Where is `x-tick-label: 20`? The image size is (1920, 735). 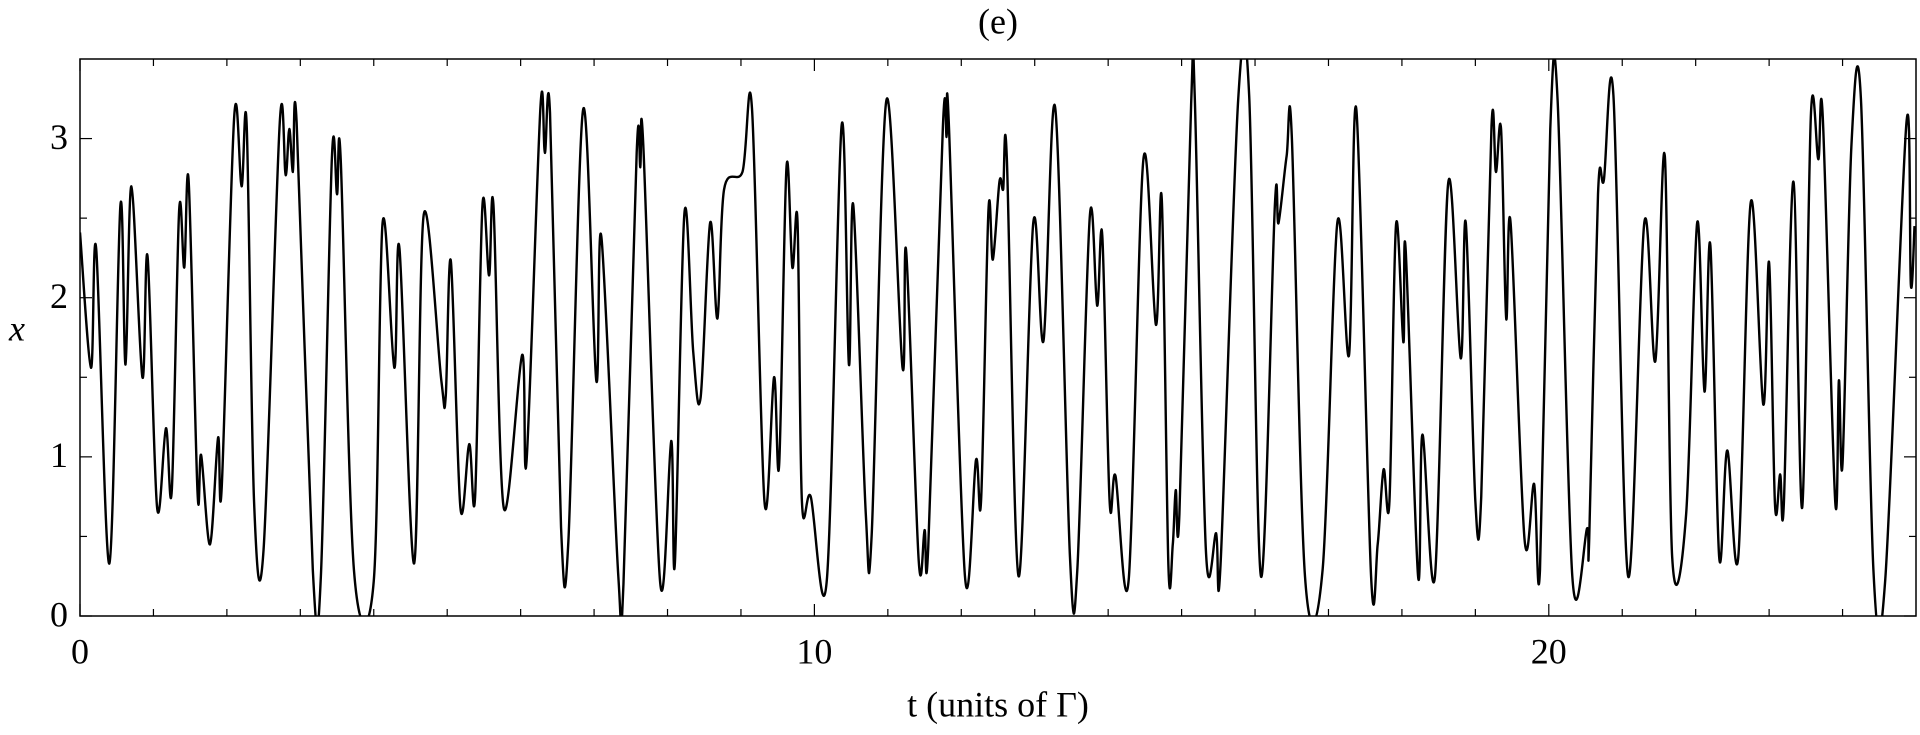
x-tick-label: 20 is located at coordinates (1549, 651).